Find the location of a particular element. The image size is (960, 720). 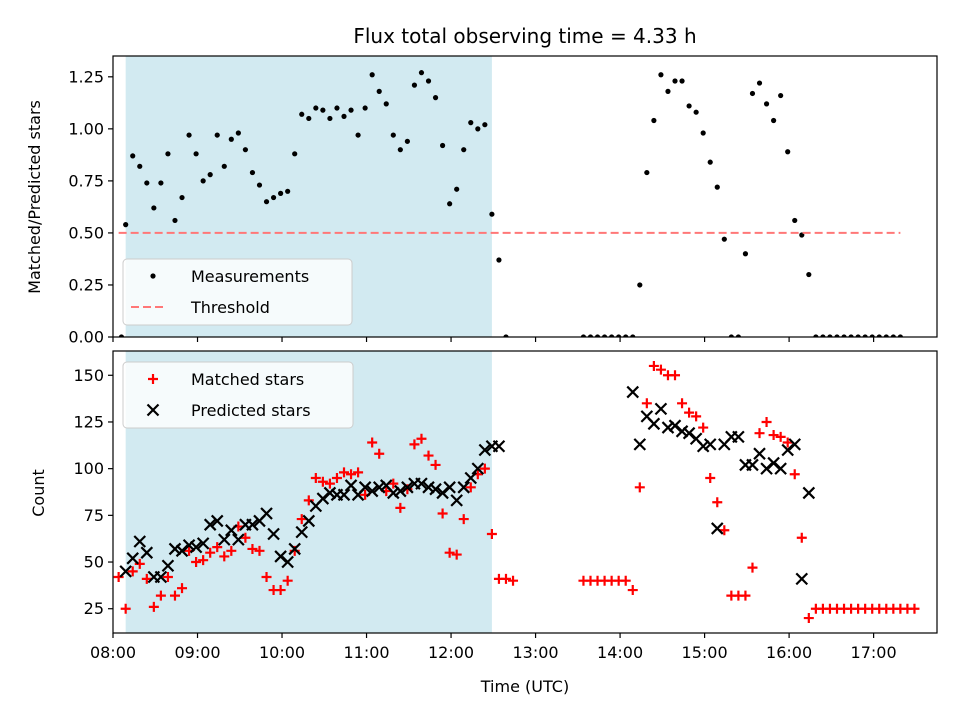

bottom-y-tick-label: 125 is located at coordinates (88, 421).